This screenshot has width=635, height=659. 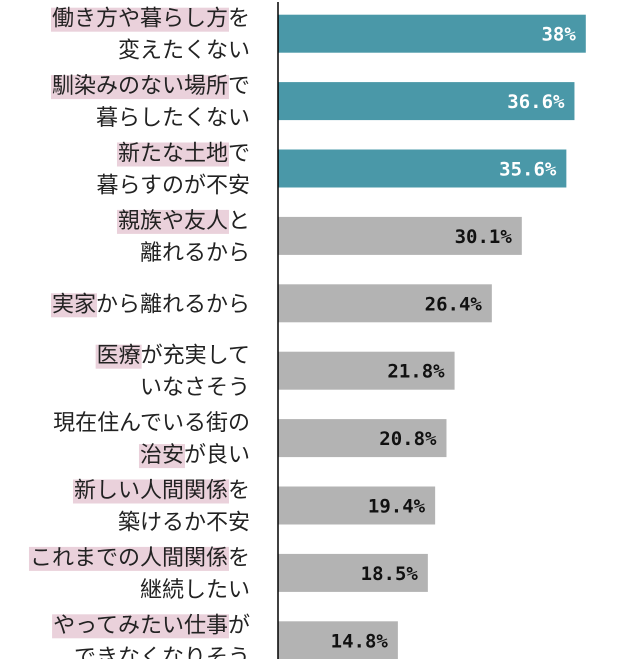 I want to click on value-label-0: 38%, so click(x=558, y=35).